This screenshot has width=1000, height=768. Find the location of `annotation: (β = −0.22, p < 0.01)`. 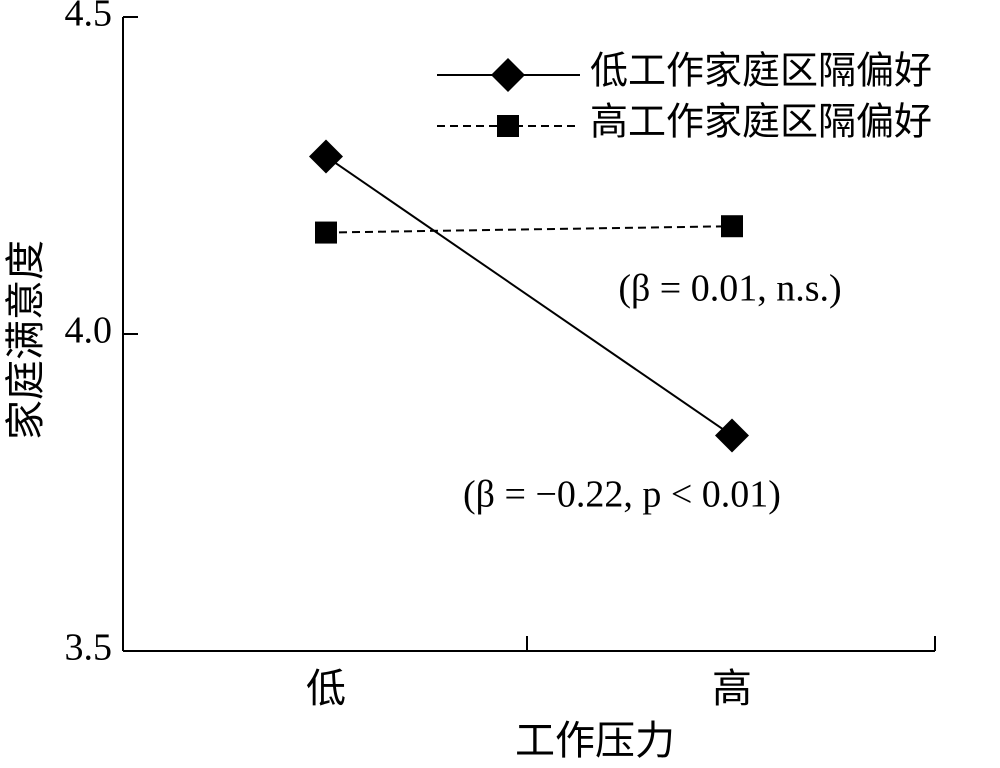

annotation: (β = −0.22, p < 0.01) is located at coordinates (622, 495).